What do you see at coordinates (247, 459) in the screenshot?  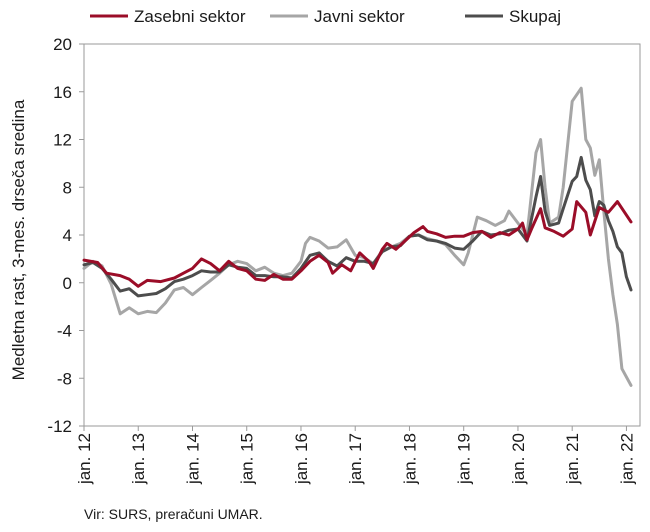 I see `x-tick-label: jan. 15` at bounding box center [247, 459].